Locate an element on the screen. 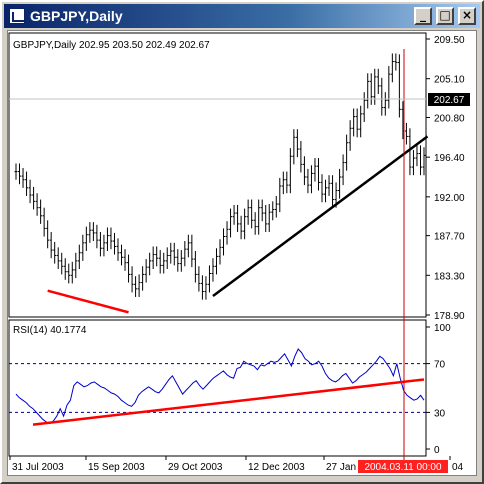 Image resolution: width=484 pixels, height=484 pixels. rsi-trendlines is located at coordinates (228, 402).